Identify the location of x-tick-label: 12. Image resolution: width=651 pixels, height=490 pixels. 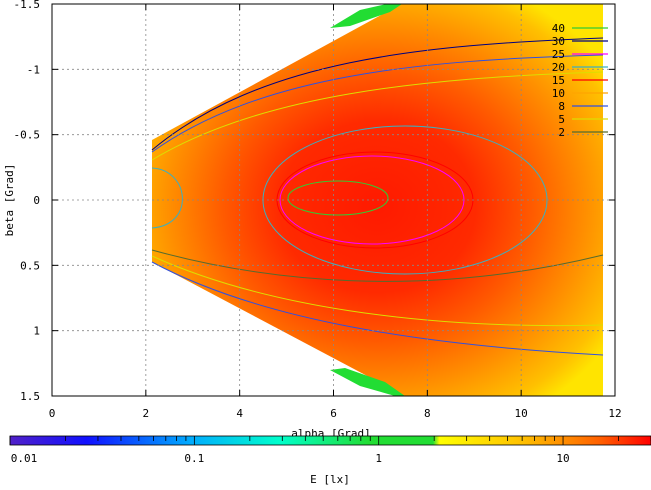
(614, 413).